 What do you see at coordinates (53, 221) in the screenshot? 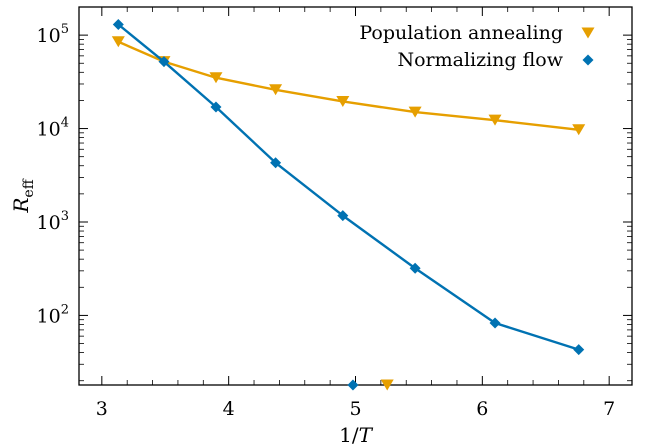
I see `y-tick-label: 10³` at bounding box center [53, 221].